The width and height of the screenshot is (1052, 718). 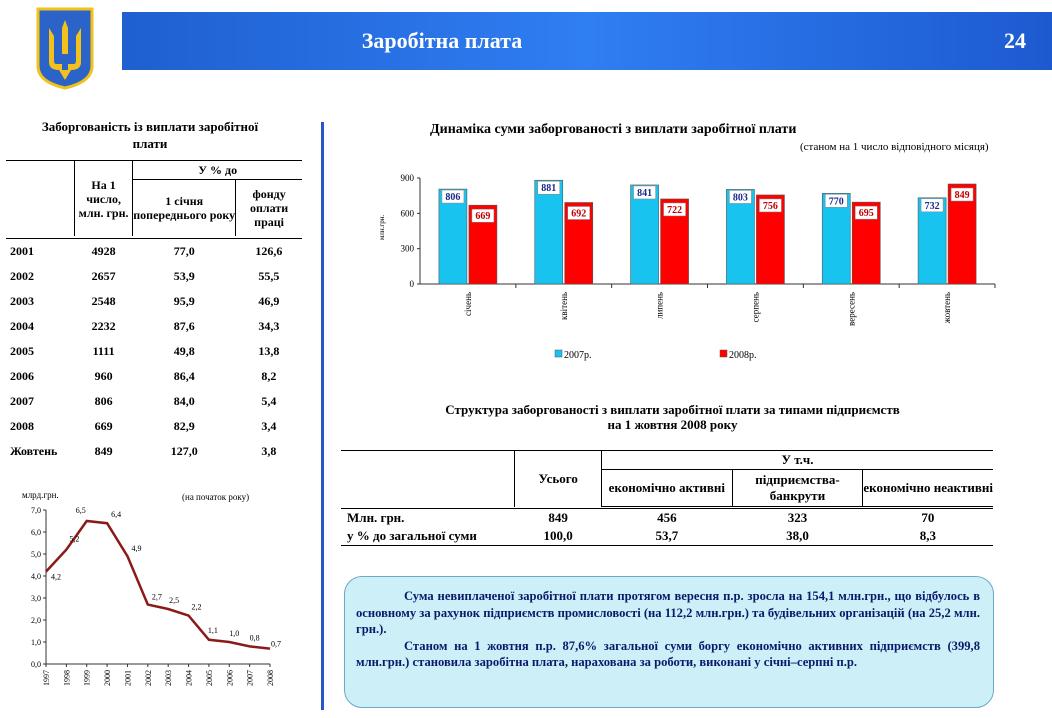 I want to click on x-tick-label: 2003, so click(x=168, y=678).